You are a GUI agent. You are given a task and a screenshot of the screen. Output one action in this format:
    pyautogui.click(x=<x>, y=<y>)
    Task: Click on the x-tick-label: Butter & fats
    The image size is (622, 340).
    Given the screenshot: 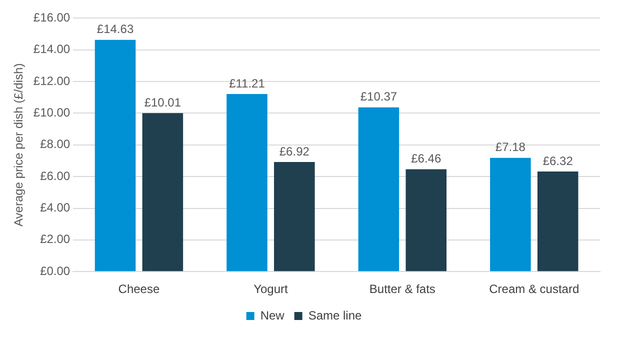 What is the action you would take?
    pyautogui.click(x=402, y=289)
    